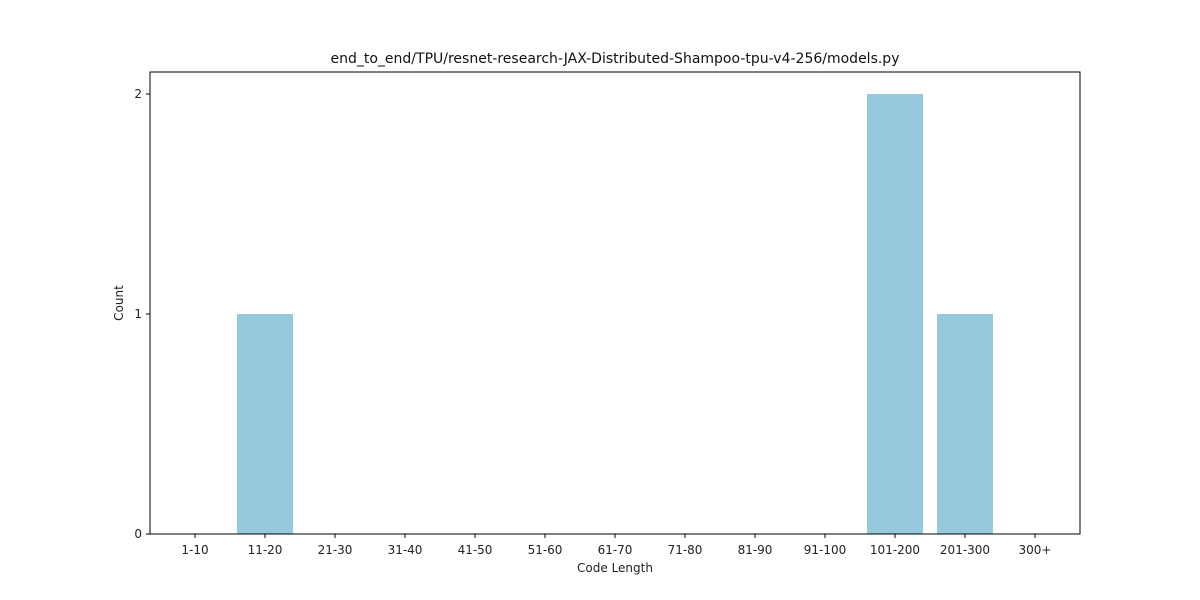  Describe the element at coordinates (965, 550) in the screenshot. I see `x-tick-label: 201-300` at that location.